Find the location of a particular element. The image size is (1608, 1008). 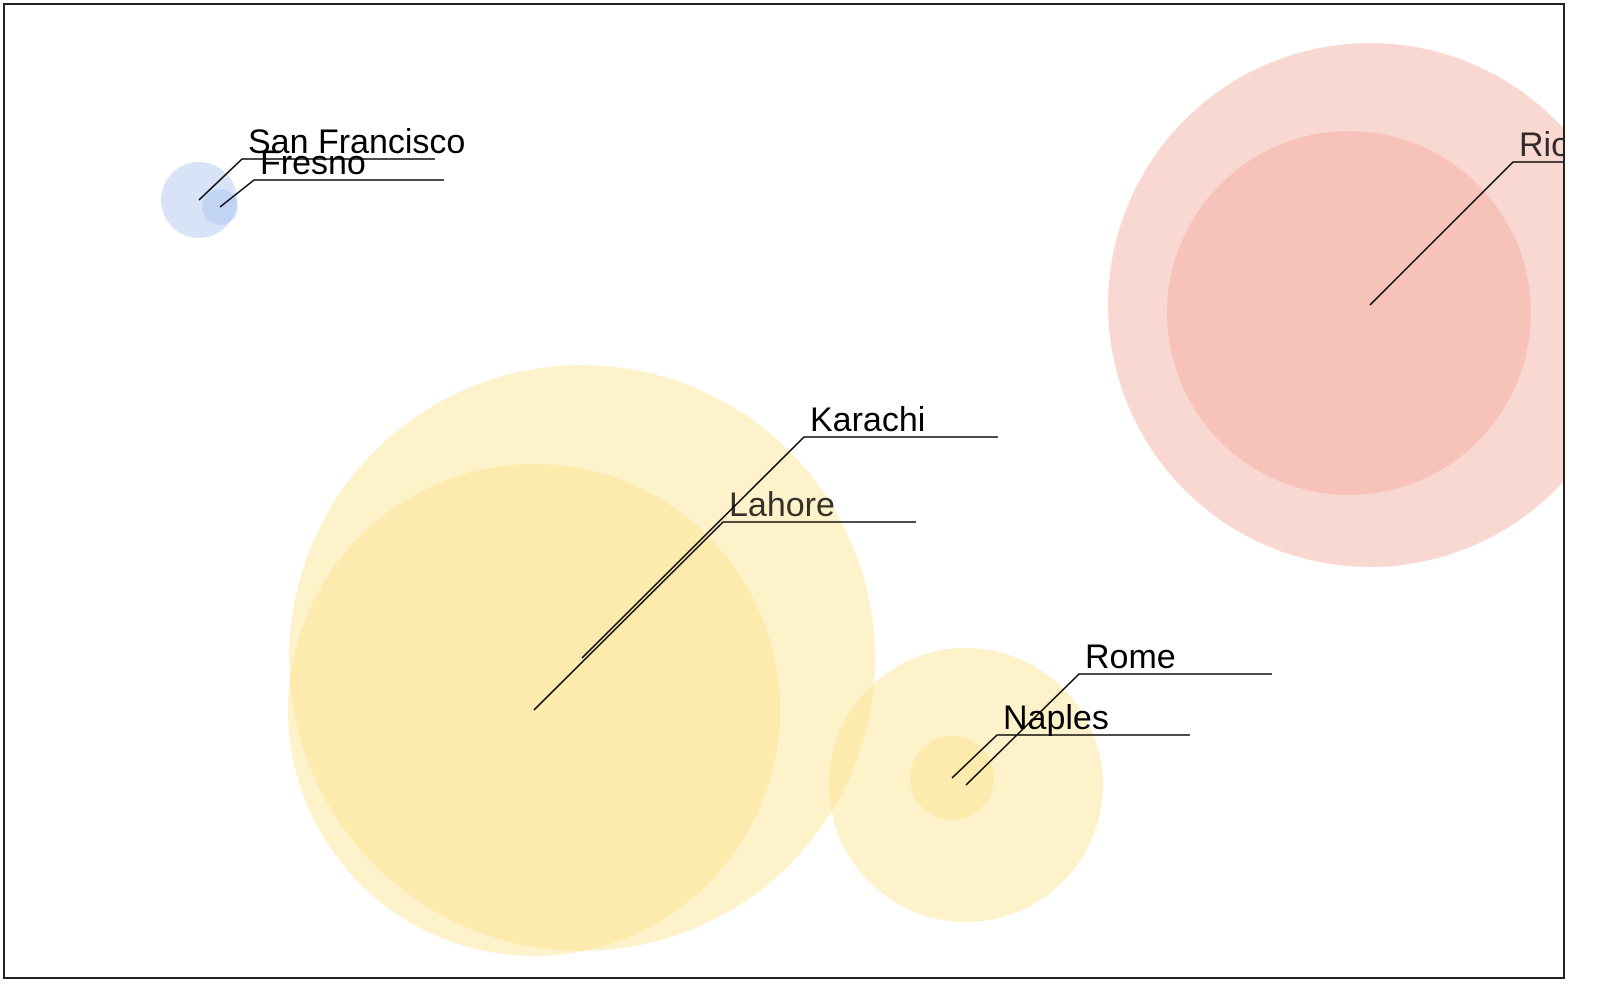

leader-line-lahore is located at coordinates (724, 616).